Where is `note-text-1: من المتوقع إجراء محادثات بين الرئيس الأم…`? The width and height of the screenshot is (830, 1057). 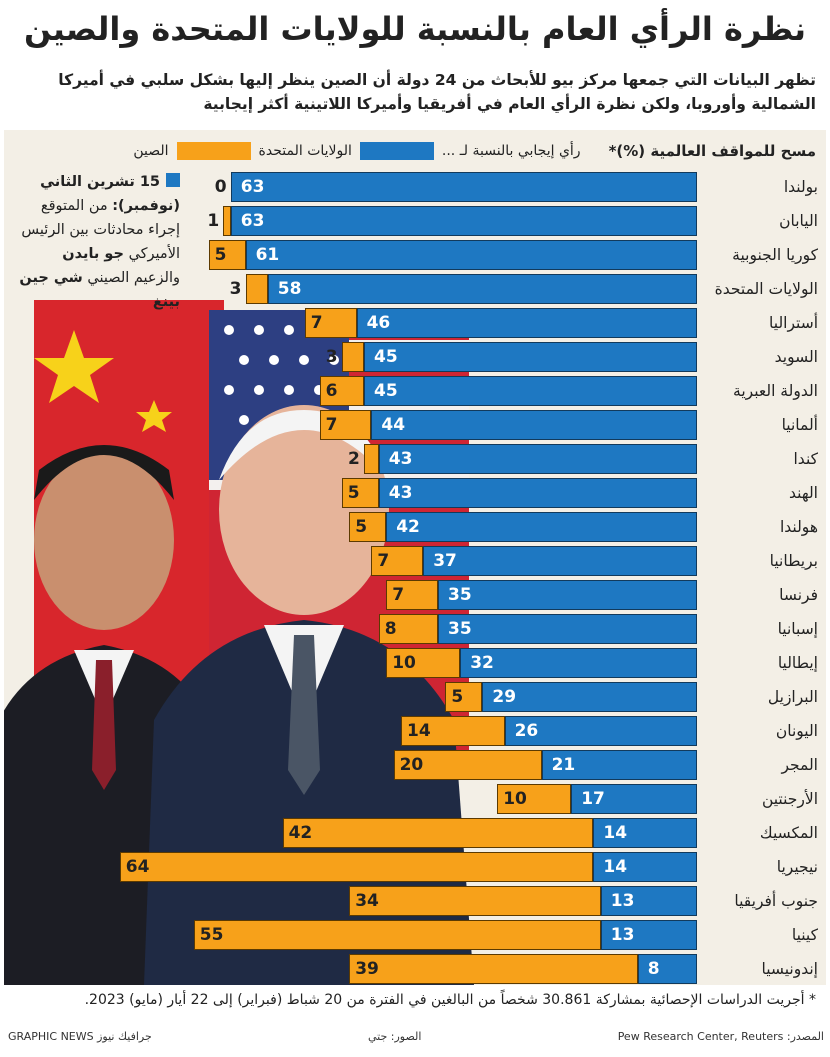
note-text-1: من المتوقع إجراء محادثات بين الرئيس الأم… is located at coordinates (100, 230).